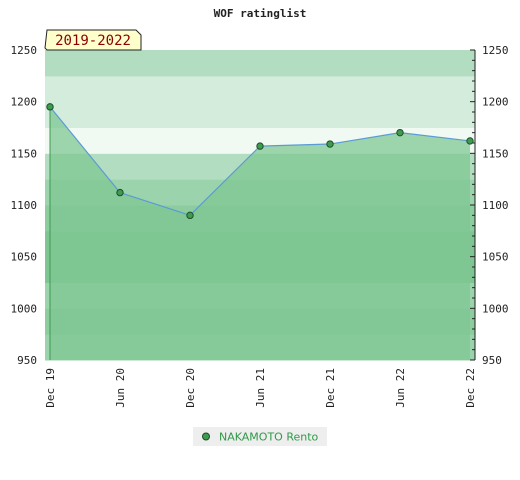  Describe the element at coordinates (495, 50) in the screenshot. I see `y-tick-label-right: 1250` at that location.